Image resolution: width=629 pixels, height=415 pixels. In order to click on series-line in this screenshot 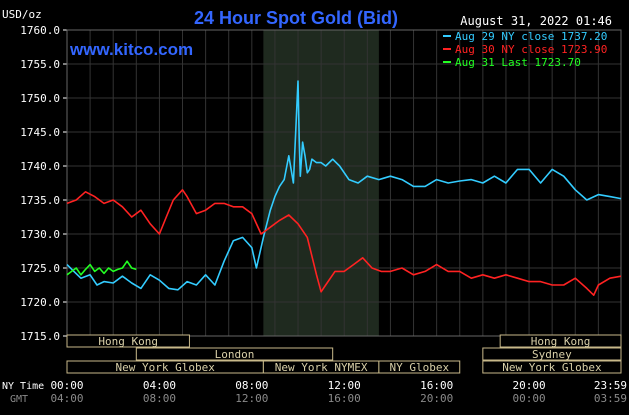, I will do `click(101, 268)`.